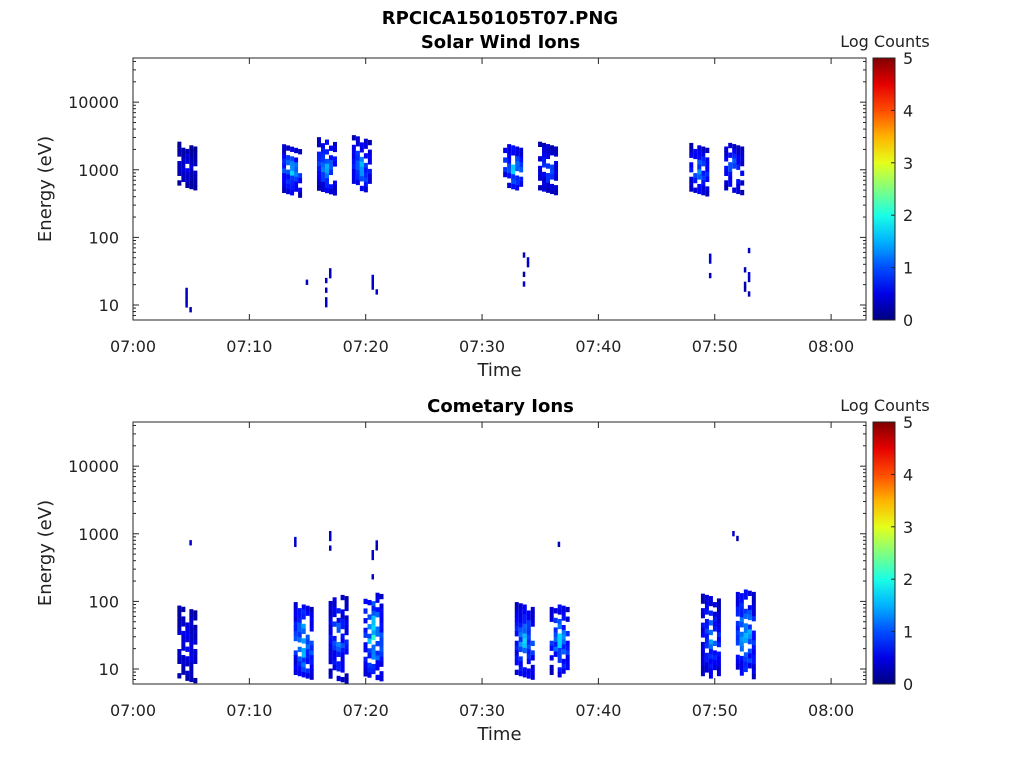  Describe the element at coordinates (831, 710) in the screenshot. I see `x-tick-label: 08:00` at that location.